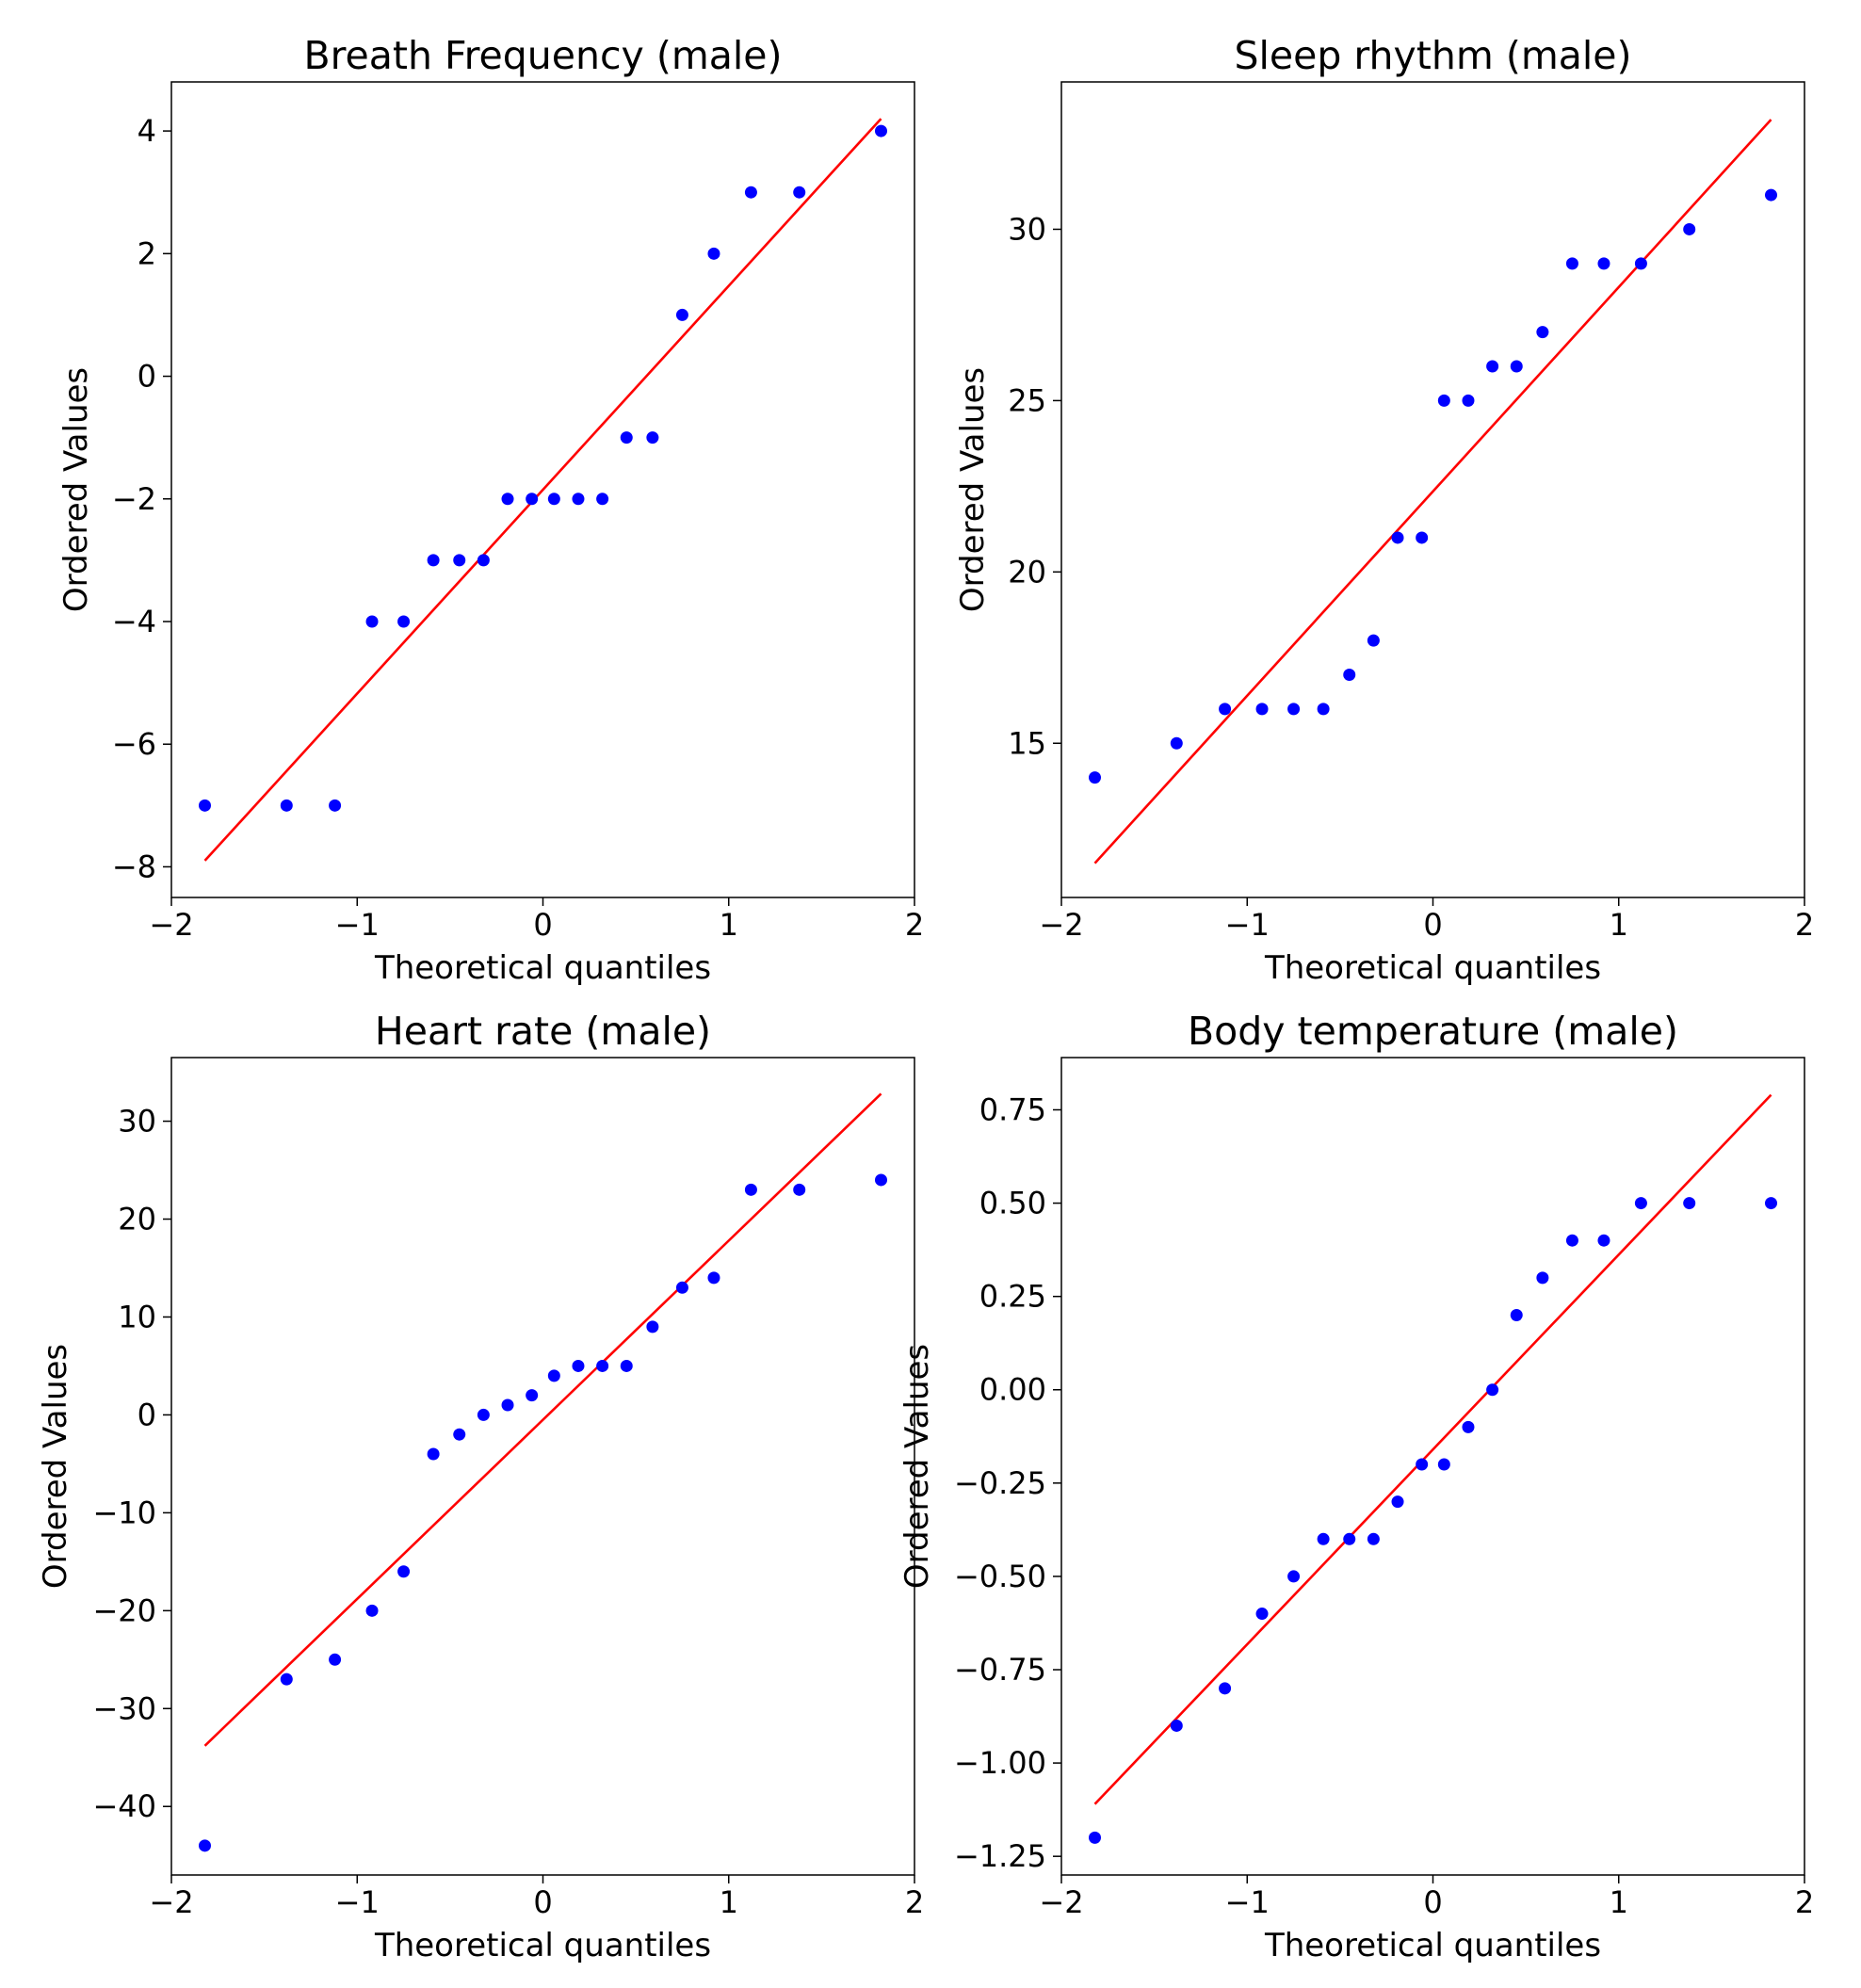  Describe the element at coordinates (1432, 55) in the screenshot. I see `plot-title: Sleep rhythm (male)` at that location.